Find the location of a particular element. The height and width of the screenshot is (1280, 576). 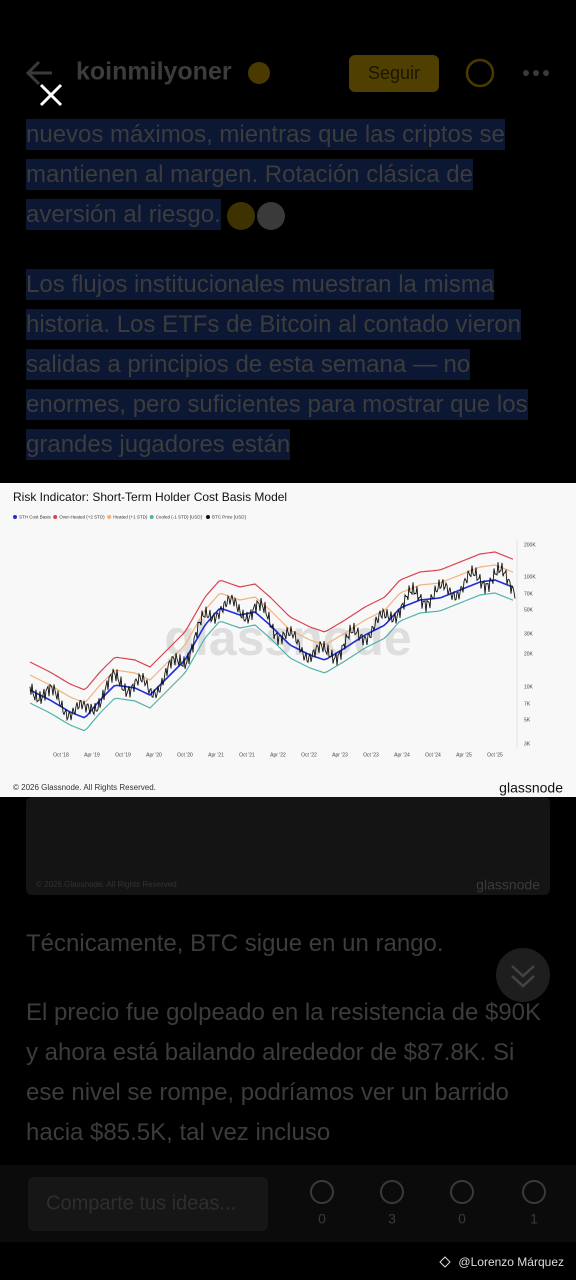

more-button is located at coordinates (536, 73).